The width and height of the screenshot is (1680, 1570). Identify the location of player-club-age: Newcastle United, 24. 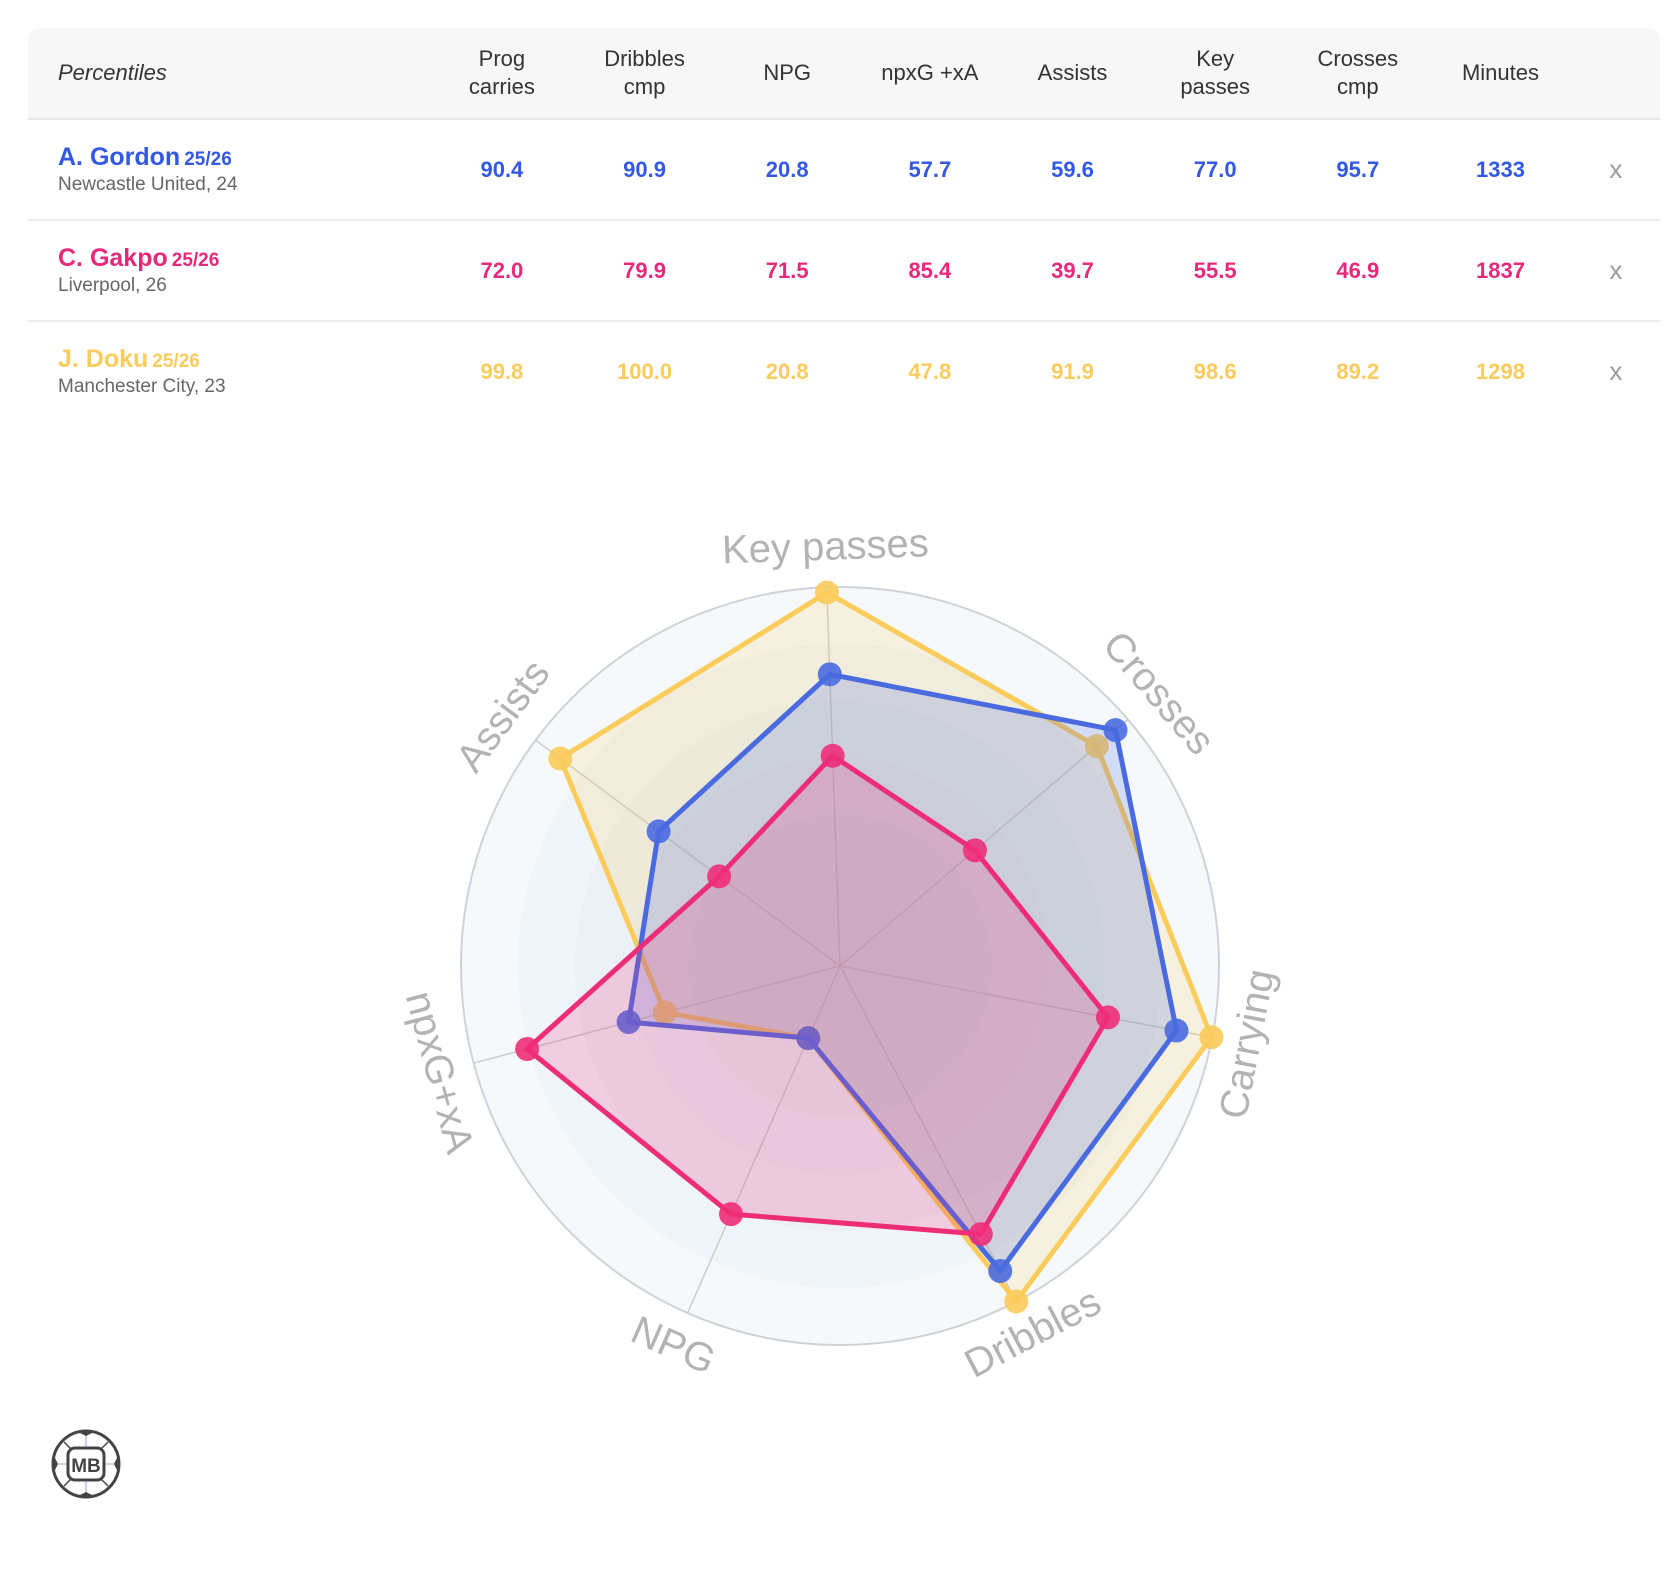
(148, 184).